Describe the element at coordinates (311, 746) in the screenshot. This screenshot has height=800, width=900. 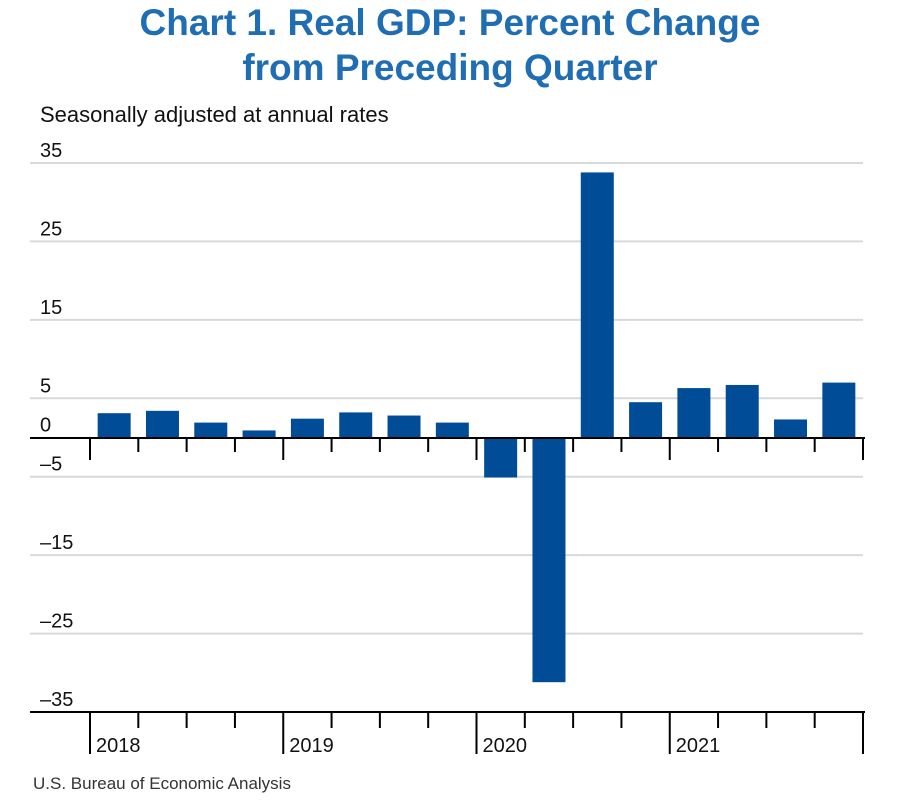
I see `year-label: 2019` at that location.